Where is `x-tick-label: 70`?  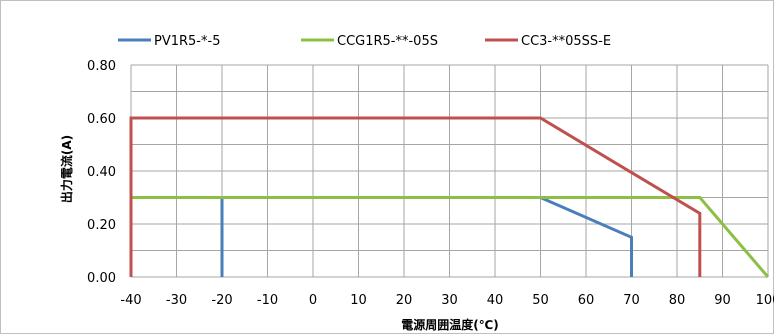 x-tick-label: 70 is located at coordinates (631, 300).